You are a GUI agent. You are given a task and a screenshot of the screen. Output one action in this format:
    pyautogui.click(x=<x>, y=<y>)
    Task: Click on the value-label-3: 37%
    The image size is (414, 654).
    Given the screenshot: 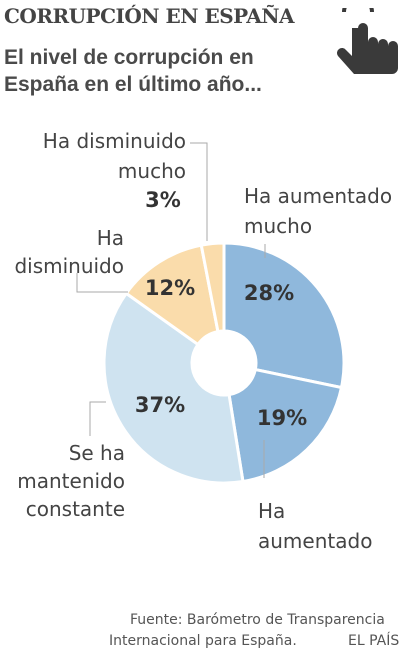 What is the action you would take?
    pyautogui.click(x=160, y=405)
    